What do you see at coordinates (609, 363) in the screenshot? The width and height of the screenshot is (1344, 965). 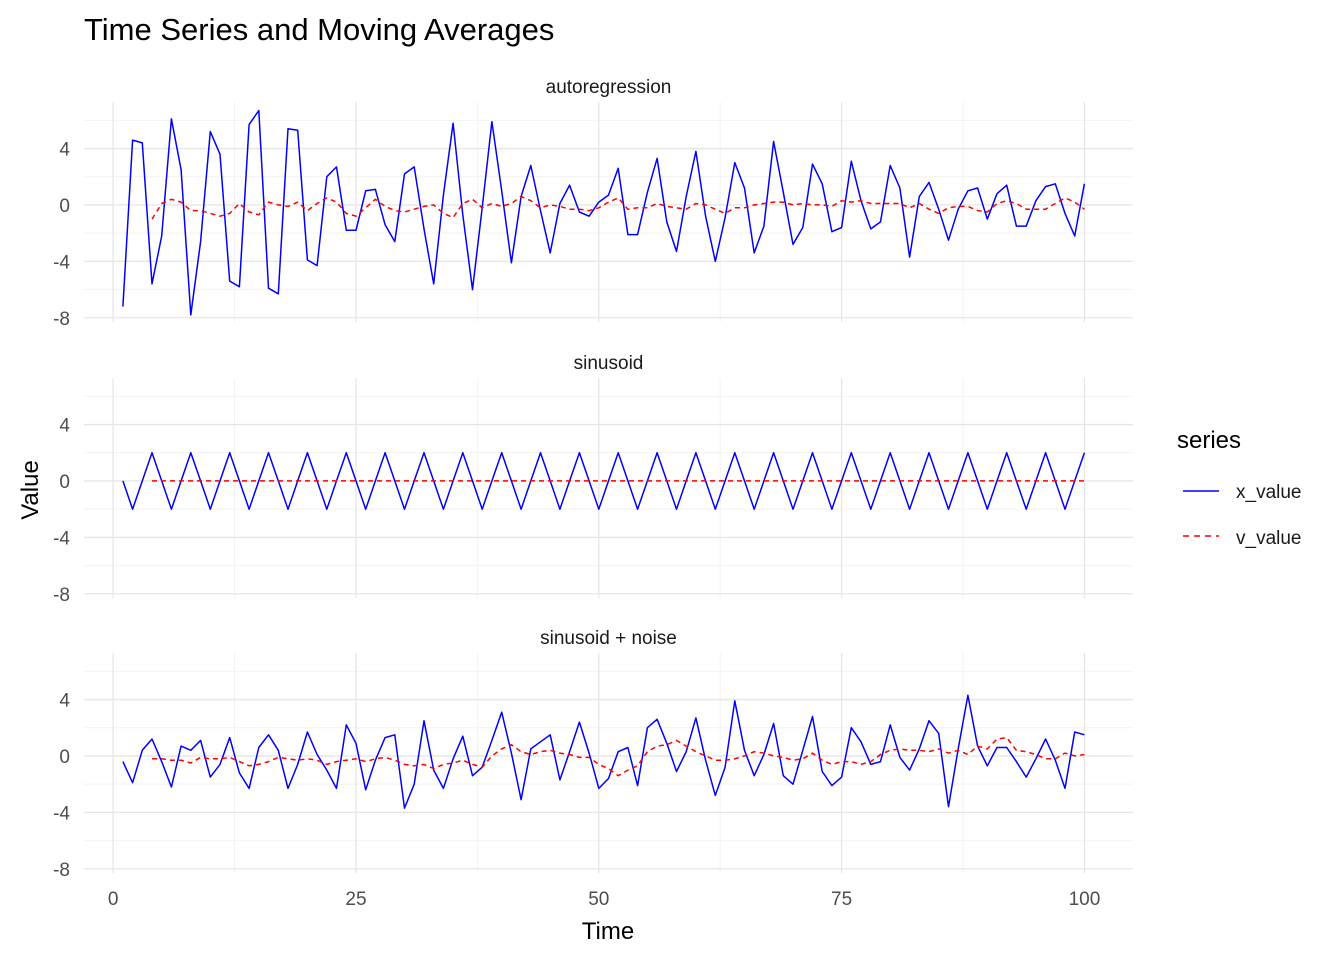 I see `panel-strip-title: sinusoid` at bounding box center [609, 363].